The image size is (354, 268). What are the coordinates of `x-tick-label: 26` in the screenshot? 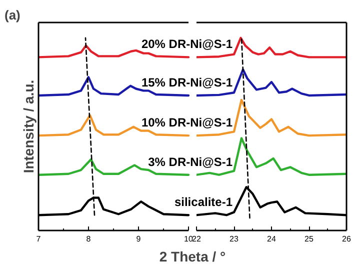 It's located at (347, 239).